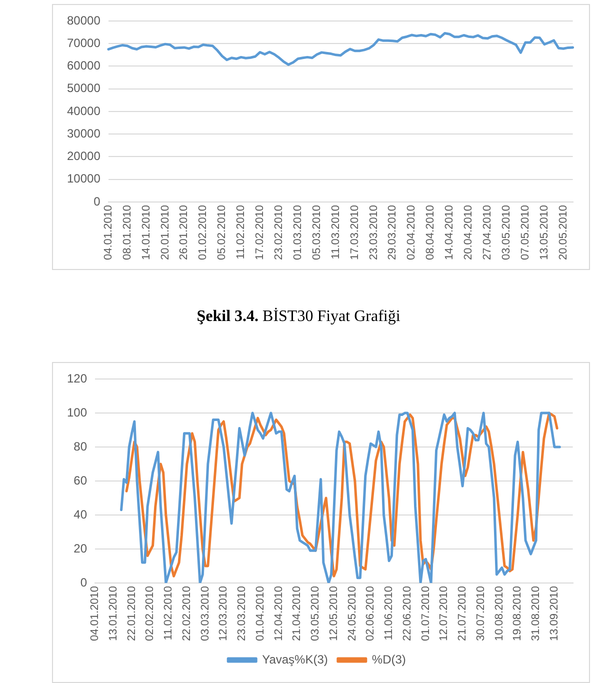 The height and width of the screenshot is (683, 597). I want to click on x-tick-label: 01.02.2010, so click(203, 232).